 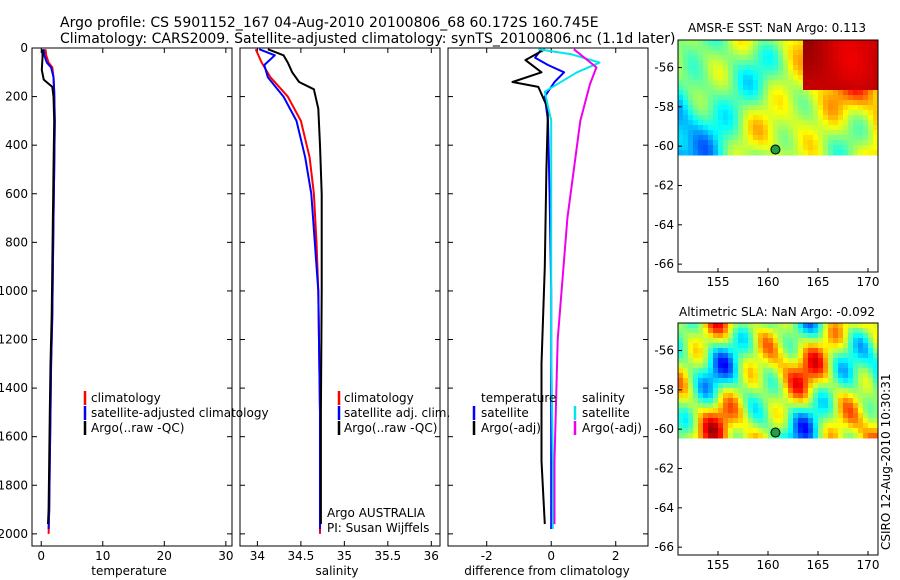 What do you see at coordinates (14, 534) in the screenshot?
I see `y-tick-label: 2000` at bounding box center [14, 534].